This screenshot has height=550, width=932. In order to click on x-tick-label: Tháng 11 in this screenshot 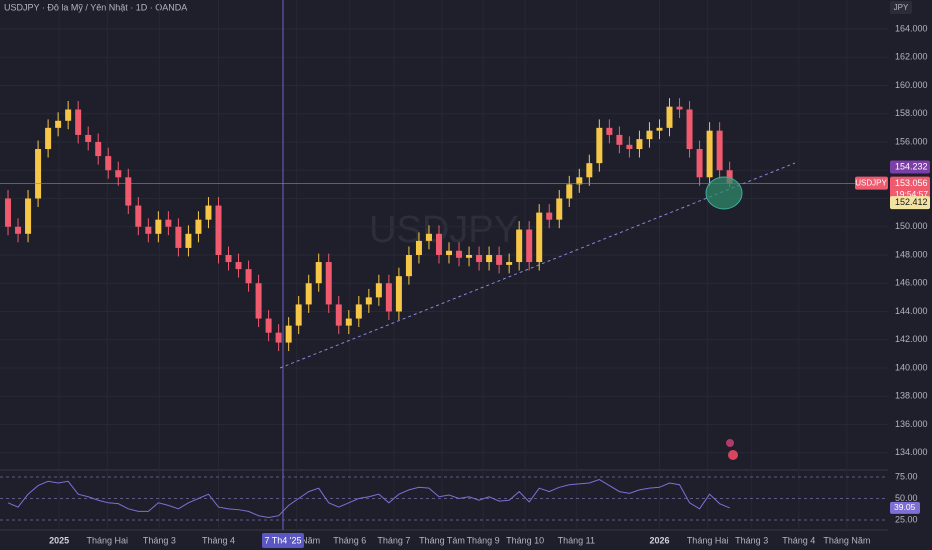, I will do `click(576, 540)`.